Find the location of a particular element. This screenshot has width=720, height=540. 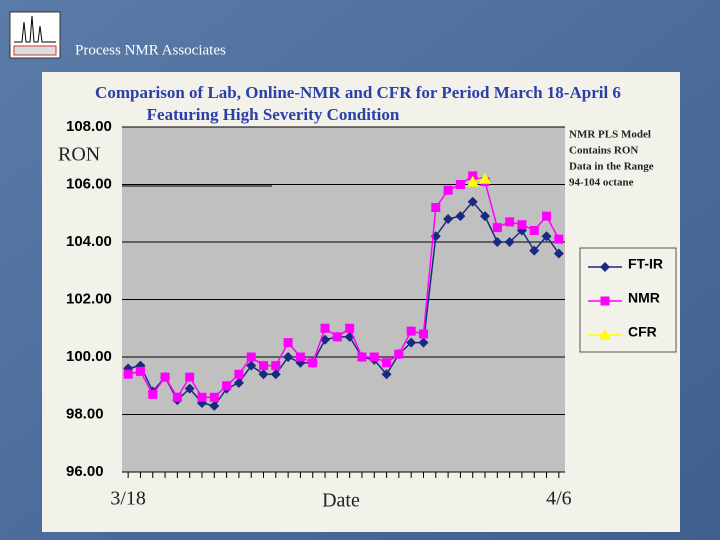

y-tick-label: 102.00 is located at coordinates (89, 298).